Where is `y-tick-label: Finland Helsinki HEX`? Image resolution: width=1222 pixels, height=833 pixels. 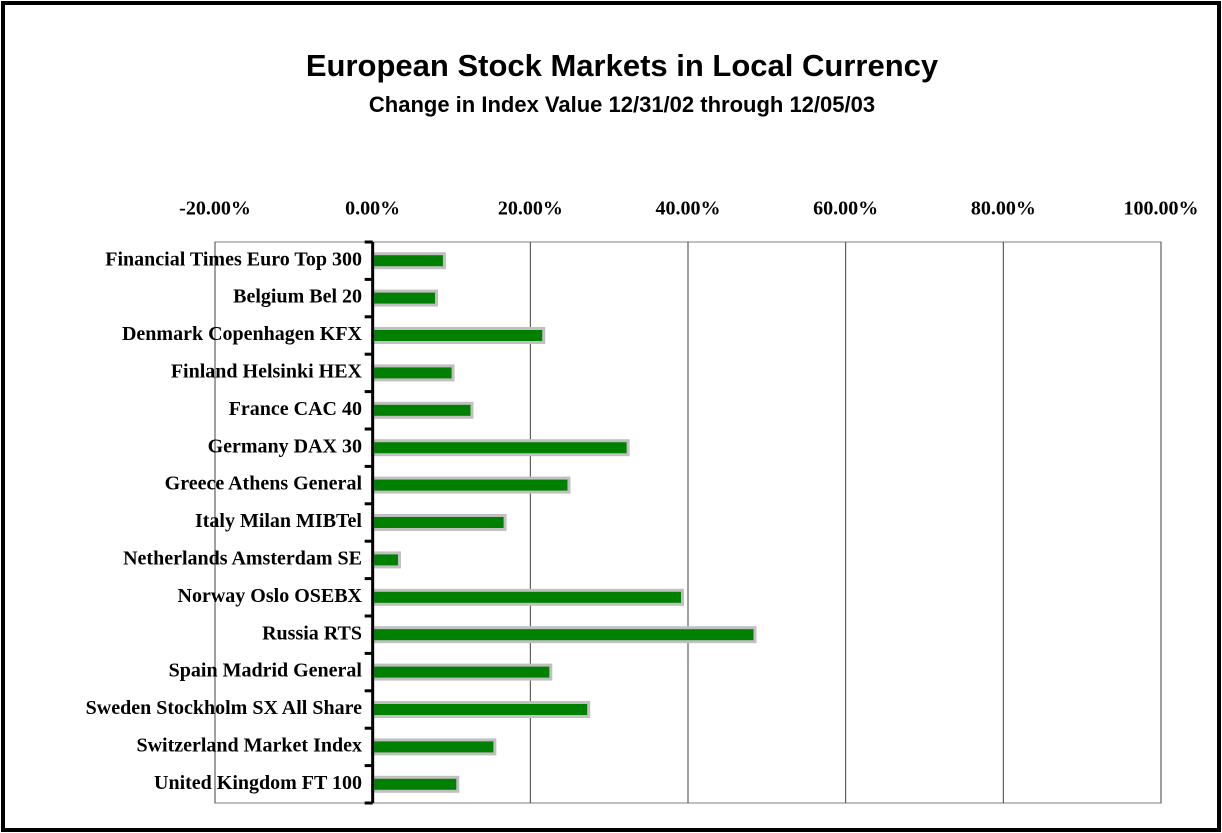 y-tick-label: Finland Helsinki HEX is located at coordinates (267, 371).